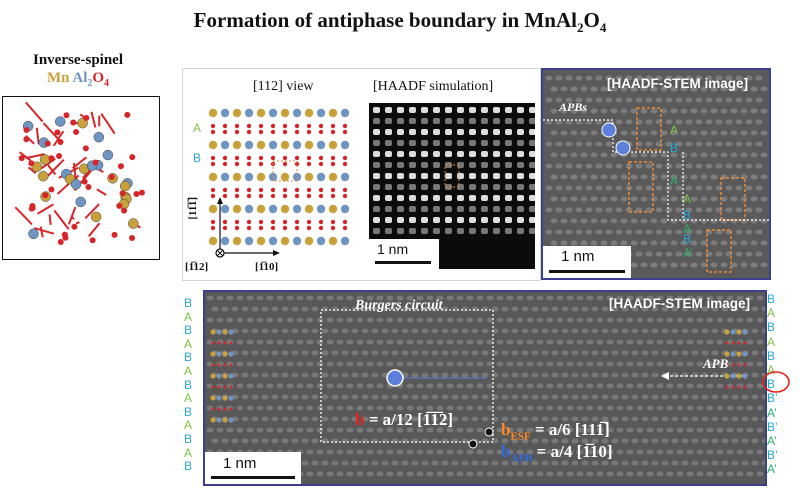 The width and height of the screenshot is (800, 490). Describe the element at coordinates (36, 167) in the screenshot. I see `cation-atom` at that location.